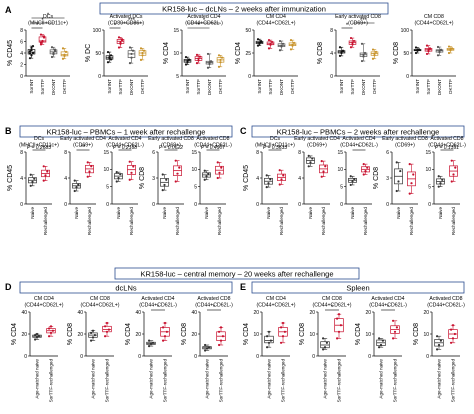  Describe the element at coordinates (387, 153) in the screenshot. I see `y-tick-label: 6` at that location.